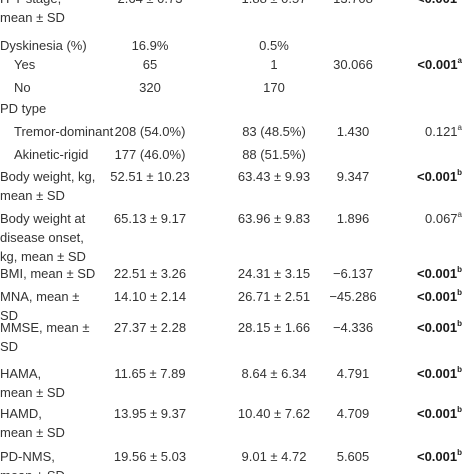 This screenshot has height=474, width=474. What do you see at coordinates (274, 176) in the screenshot?
I see `group2-value: 63.43 ± 9.93` at bounding box center [274, 176].